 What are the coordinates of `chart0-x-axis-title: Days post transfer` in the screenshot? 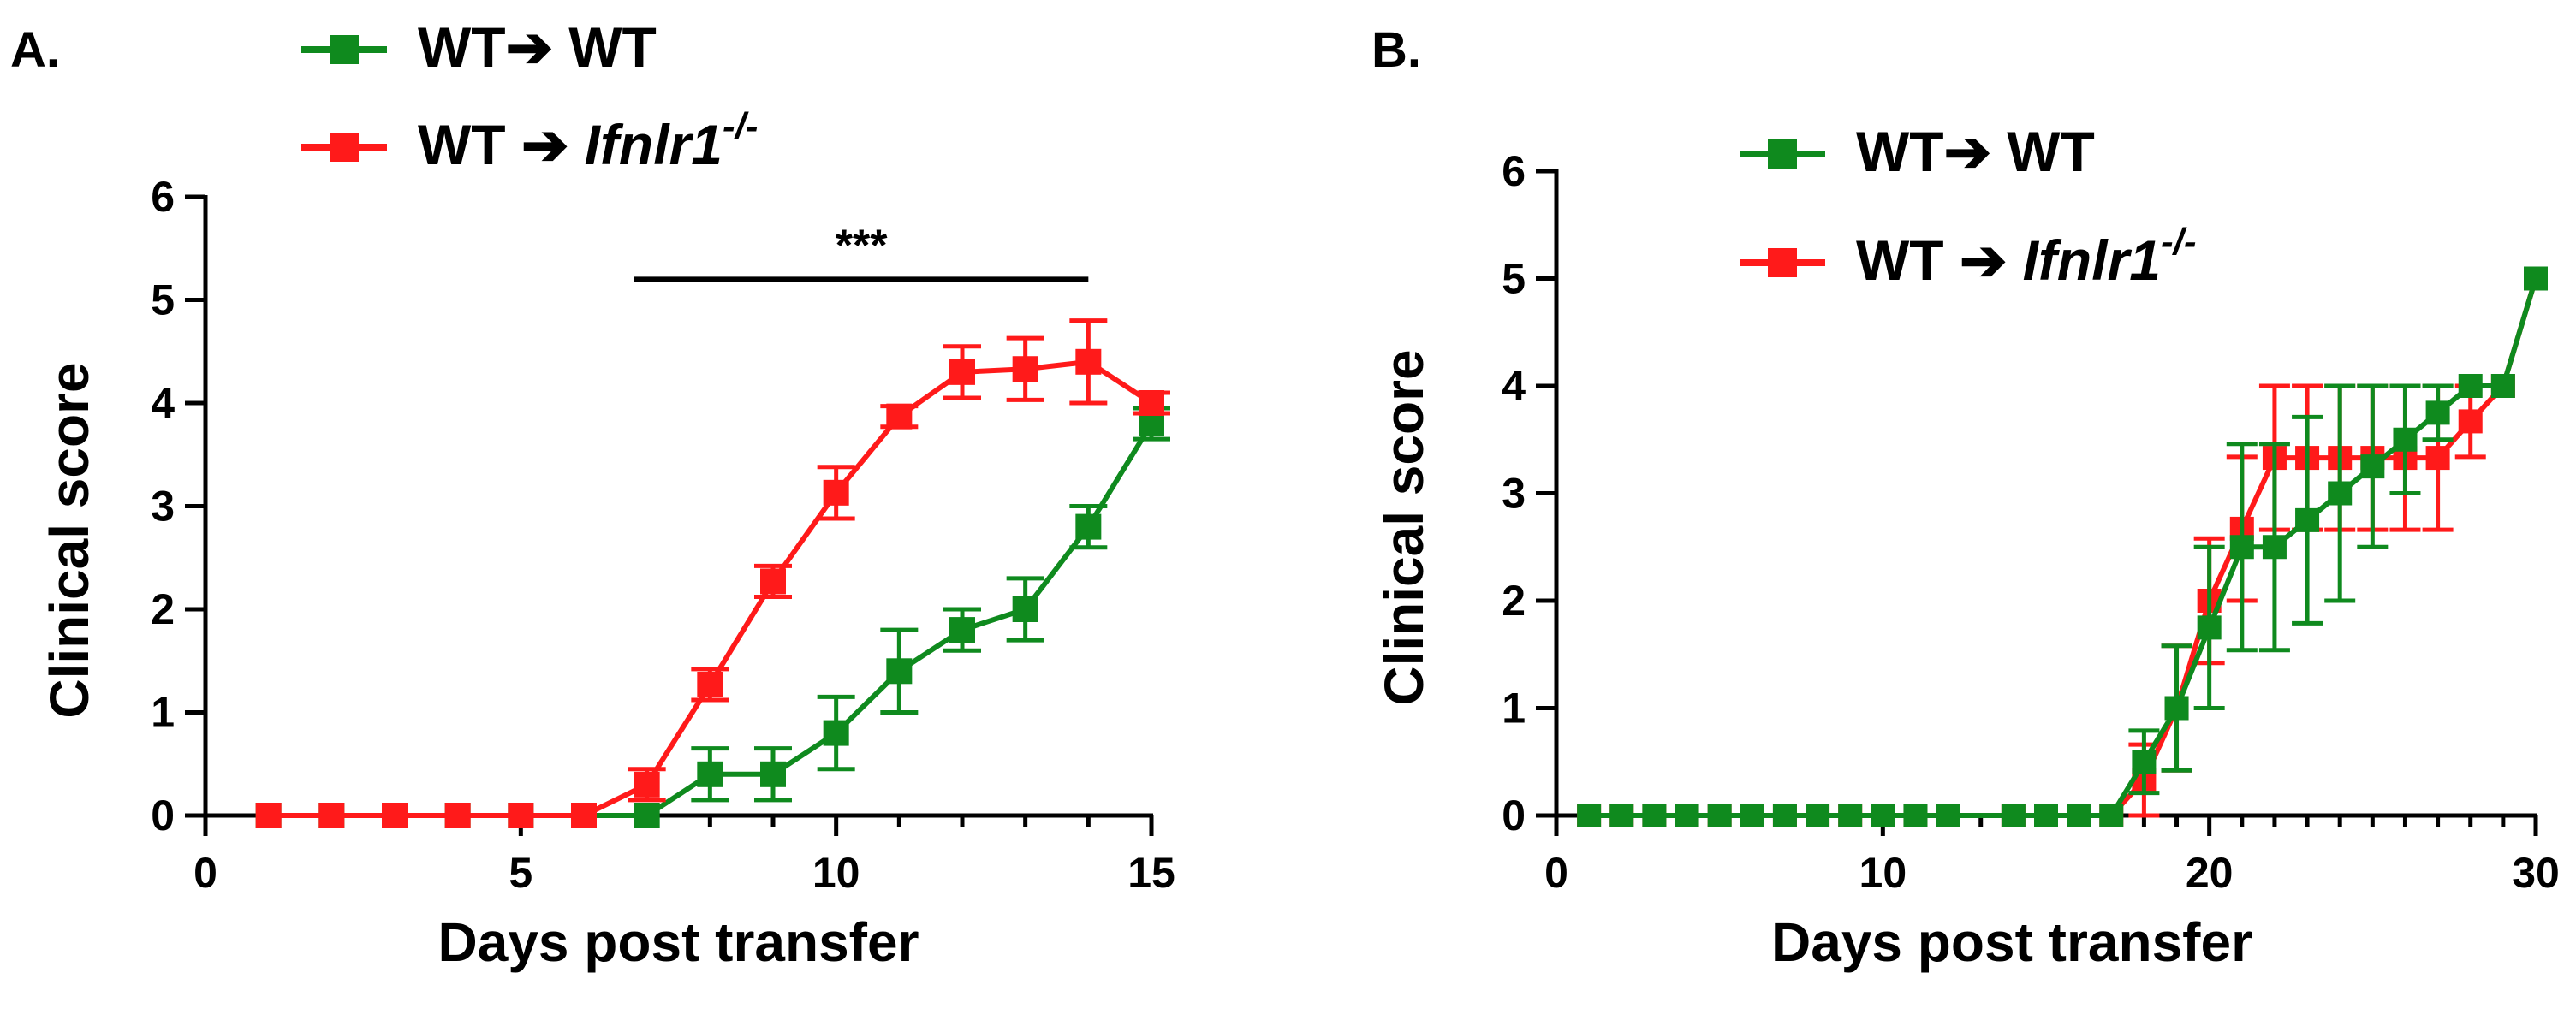 It's located at (679, 942).